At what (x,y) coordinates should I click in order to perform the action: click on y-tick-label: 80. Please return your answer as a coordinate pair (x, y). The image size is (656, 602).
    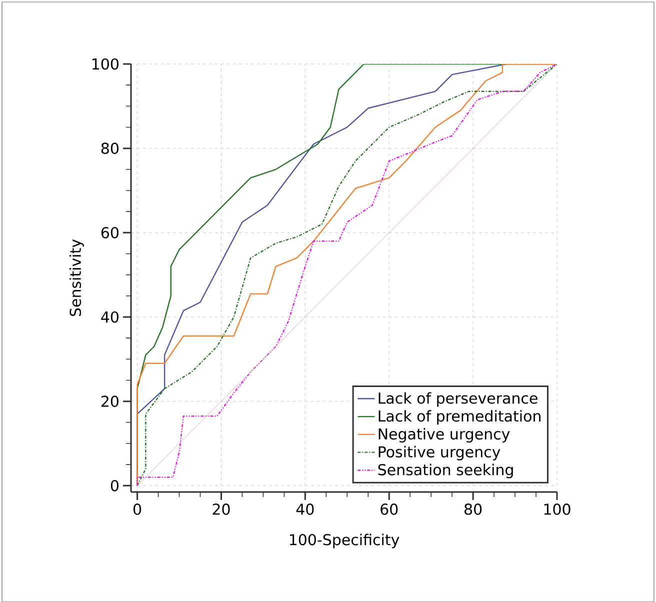
    Looking at the image, I should click on (109, 148).